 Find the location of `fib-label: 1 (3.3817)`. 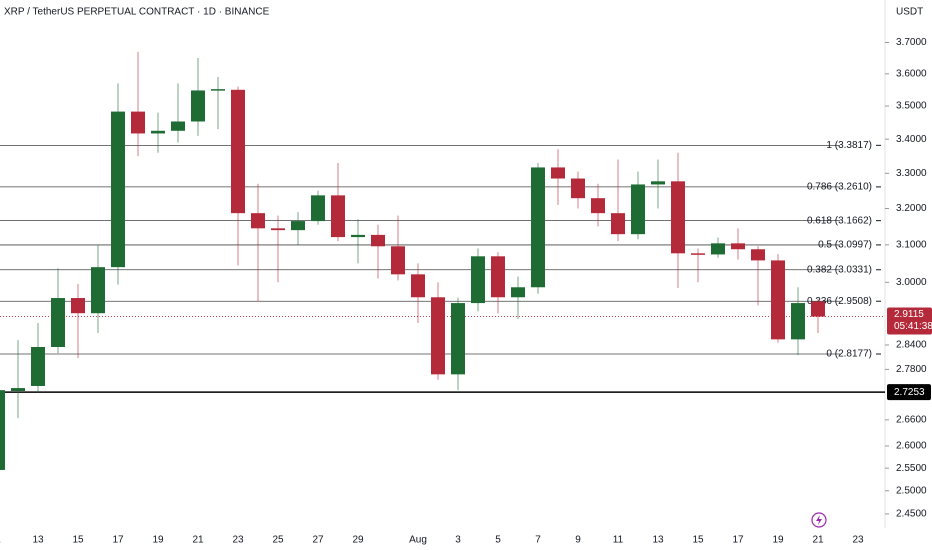

fib-label: 1 (3.3817) is located at coordinates (849, 145).